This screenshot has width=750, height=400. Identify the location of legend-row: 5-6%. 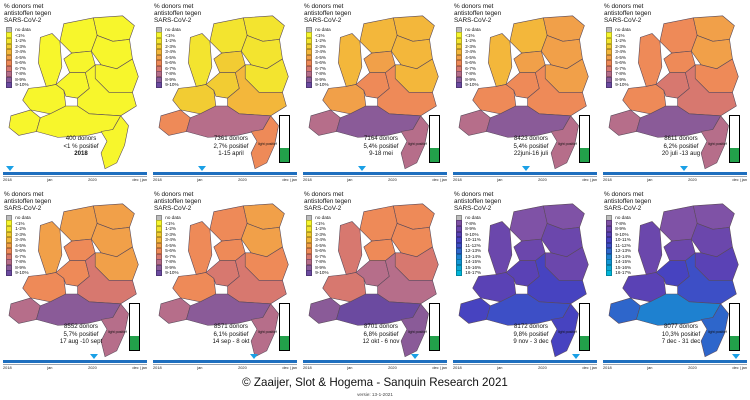
(468, 63).